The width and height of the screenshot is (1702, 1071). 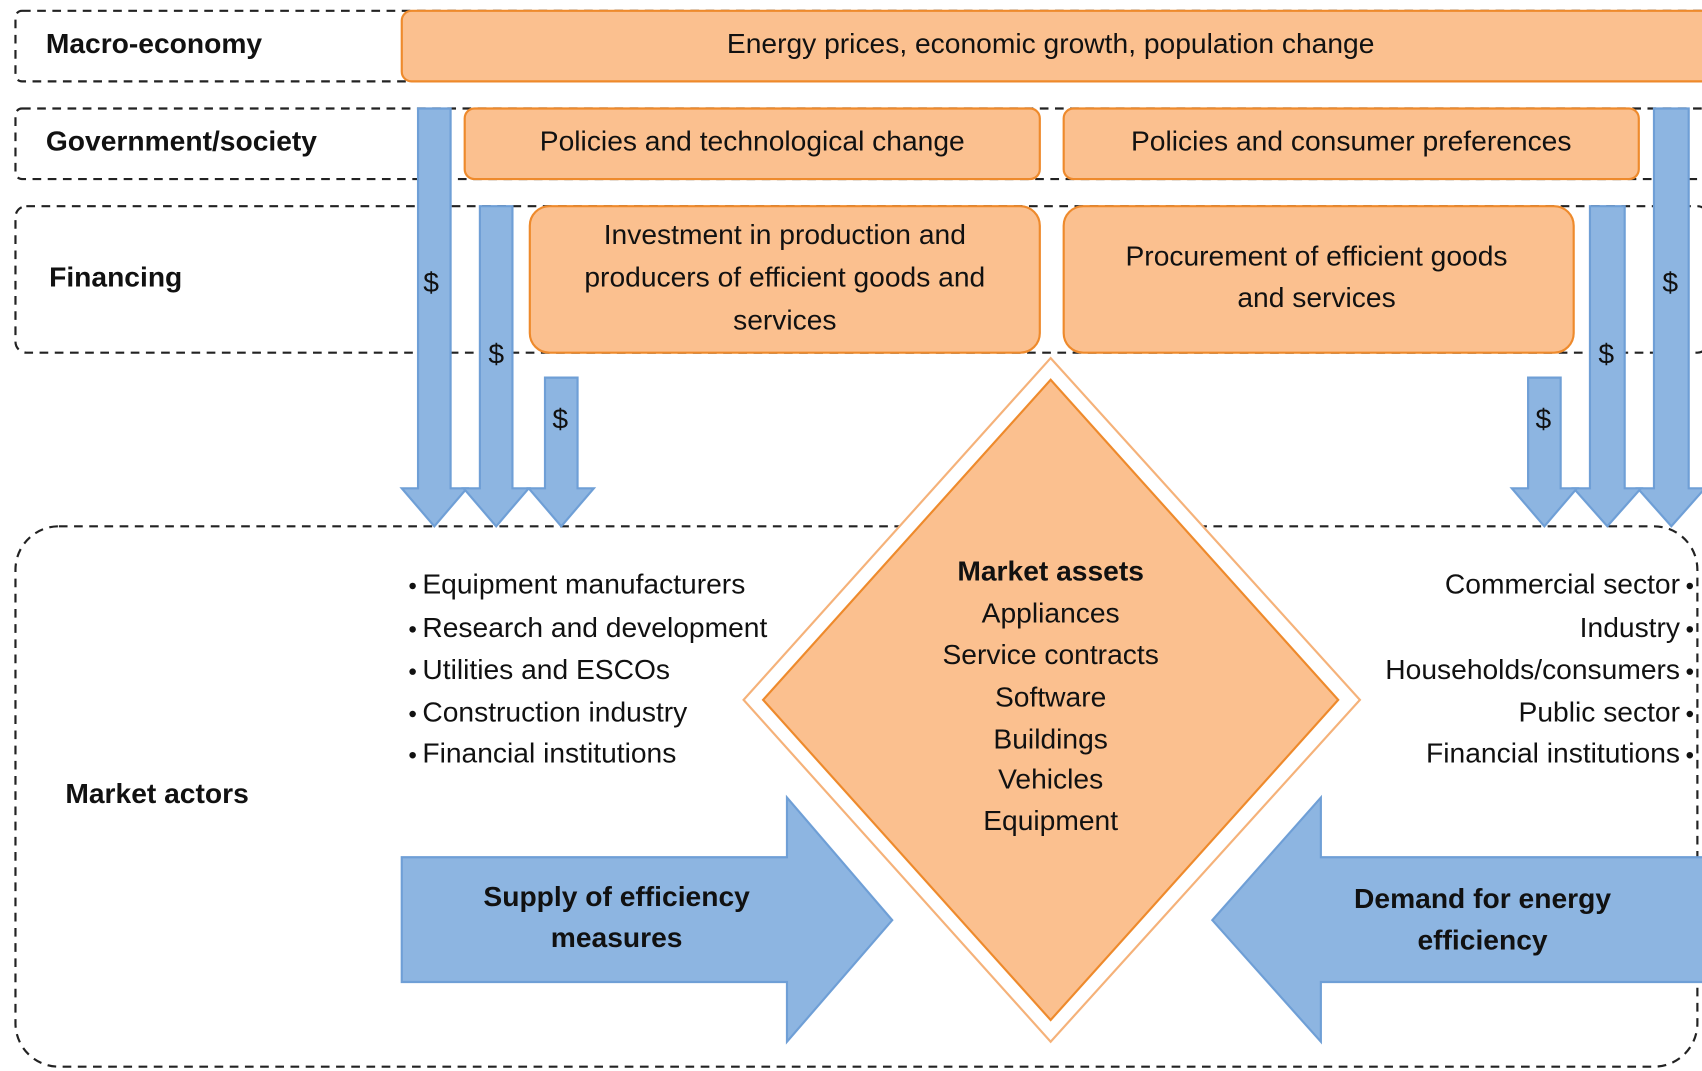 I want to click on assets-title: Market assets, so click(x=1050, y=570).